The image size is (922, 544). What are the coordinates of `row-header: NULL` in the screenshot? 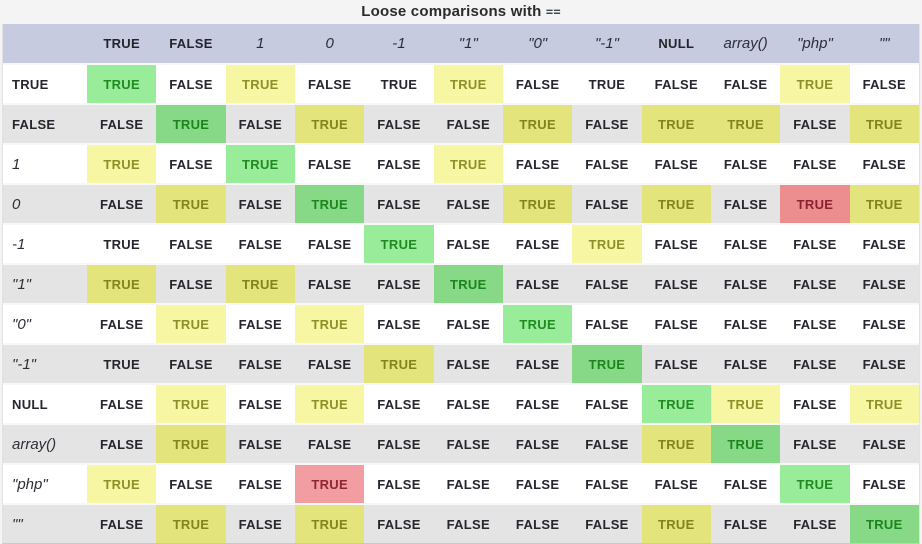 It's located at (45, 403).